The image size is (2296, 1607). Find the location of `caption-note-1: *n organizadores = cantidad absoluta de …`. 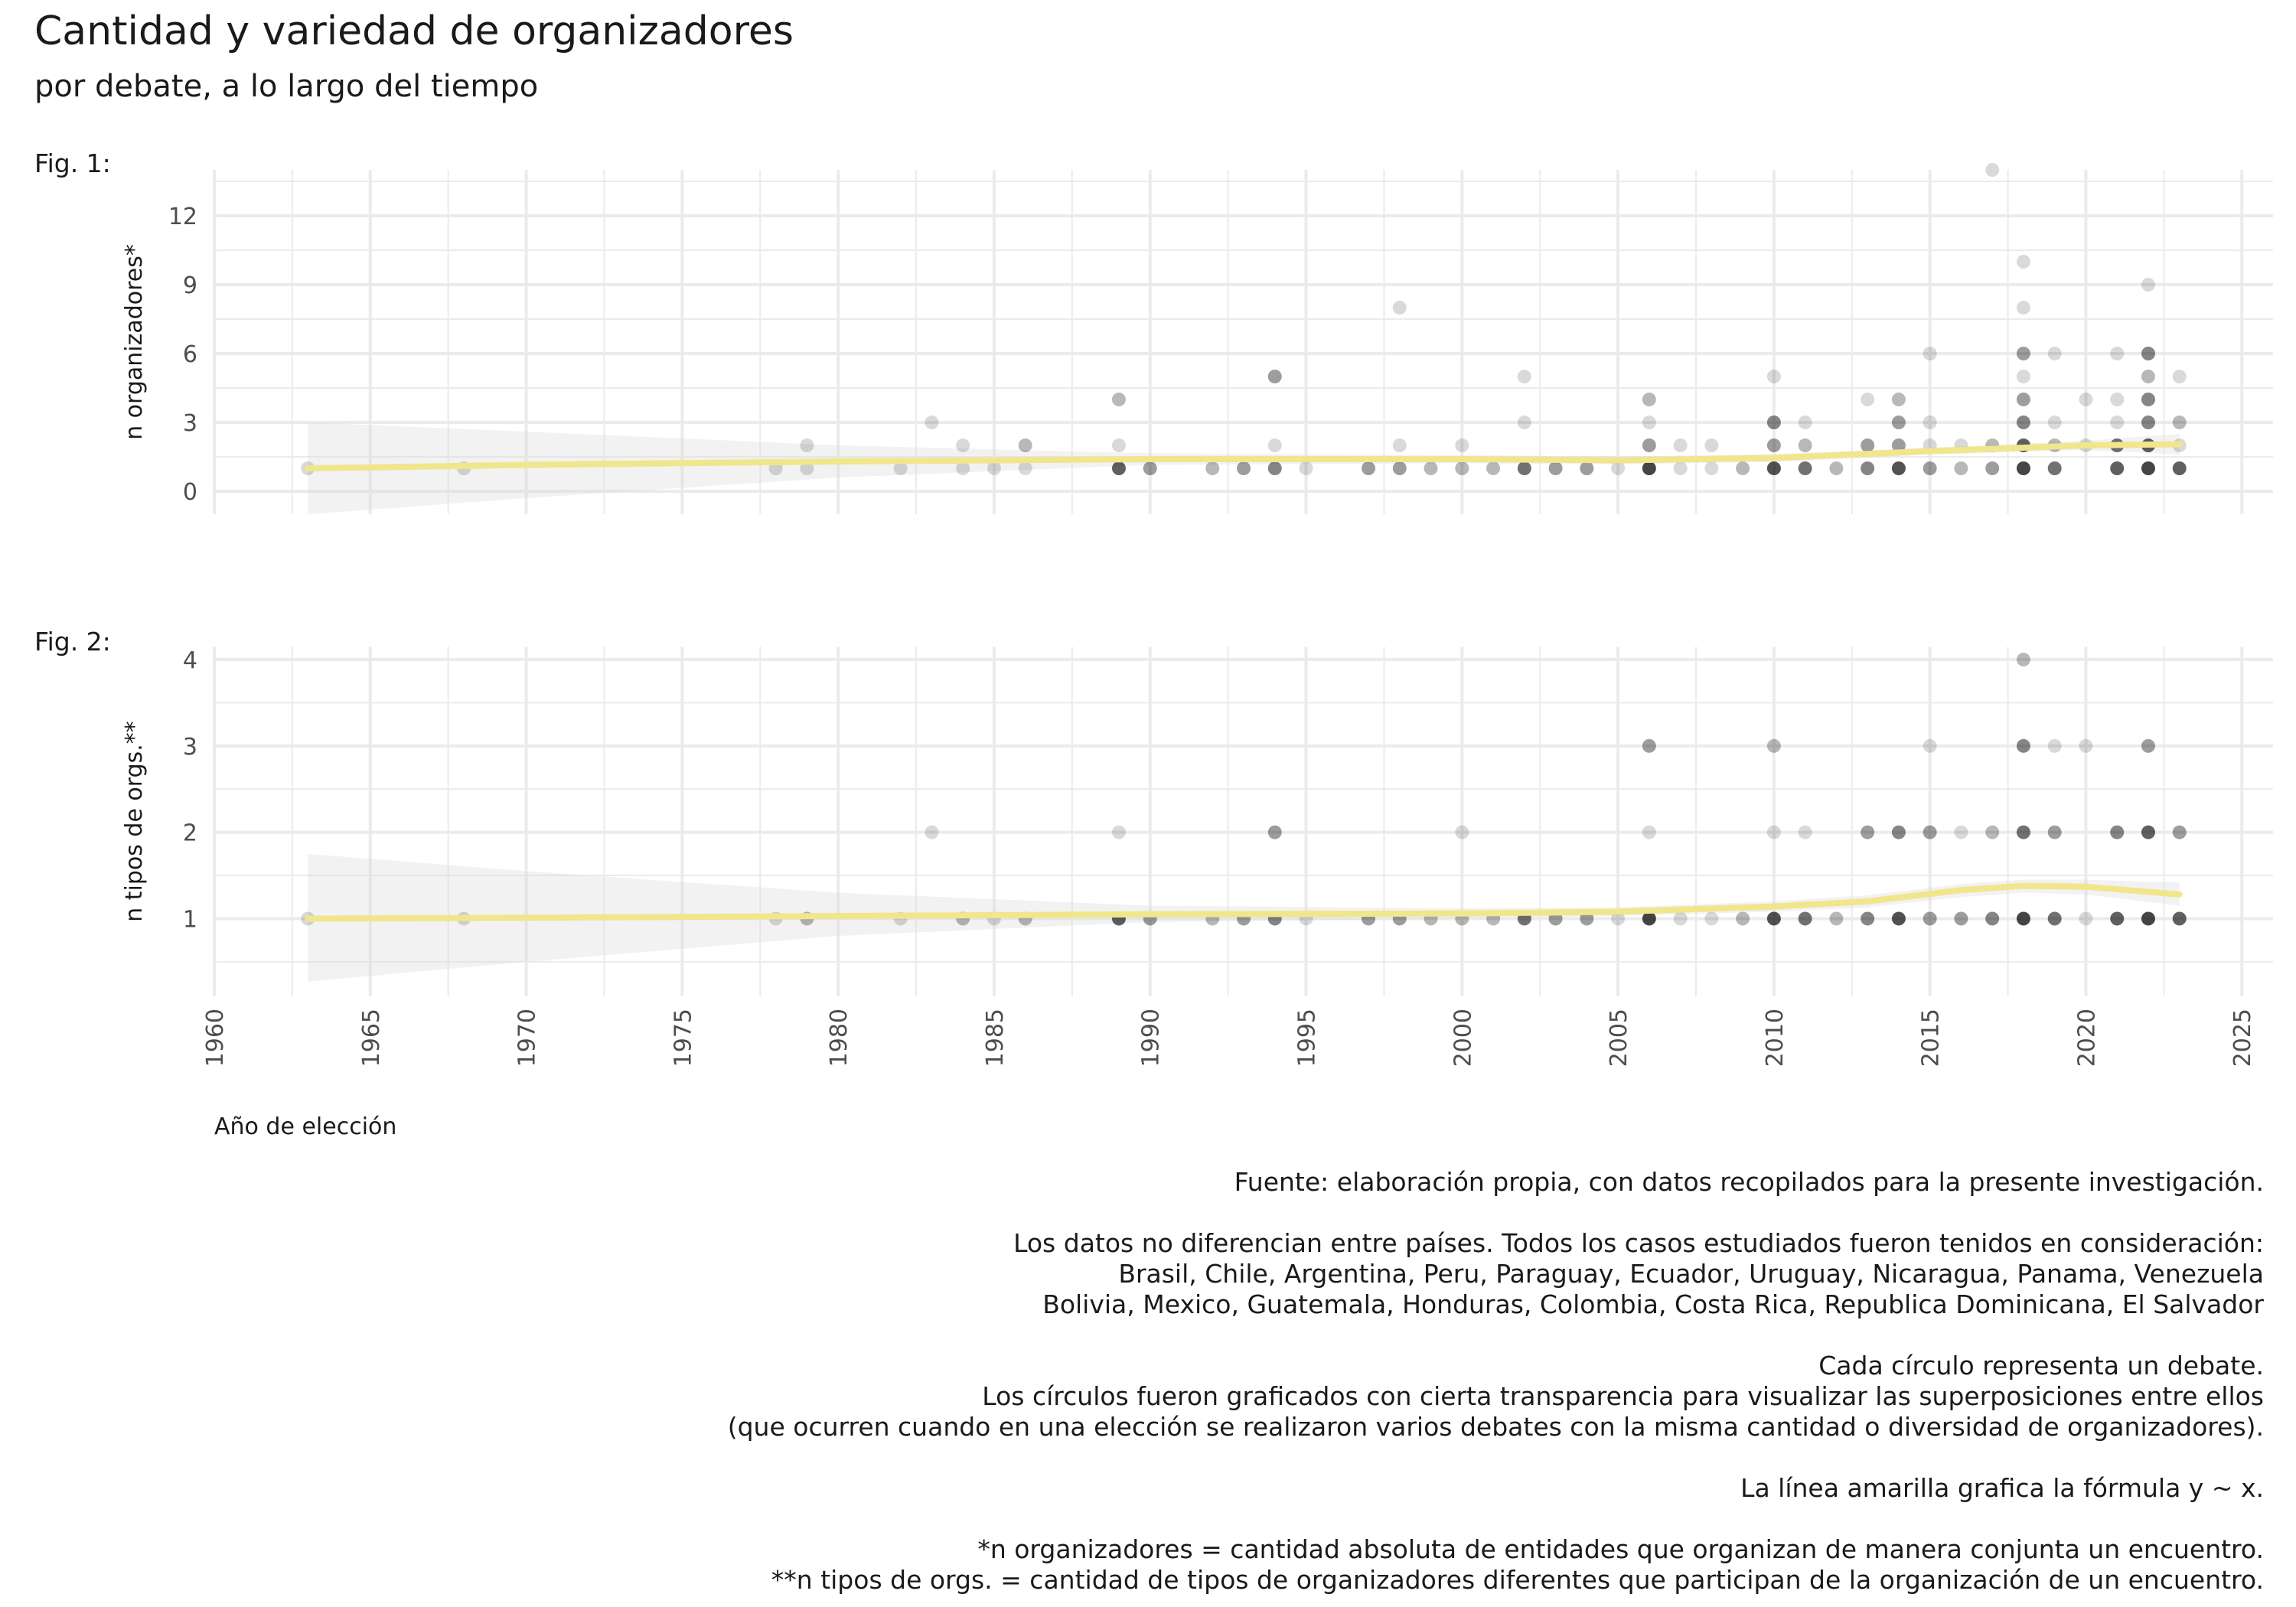

caption-note-1: *n organizadores = cantidad absoluta de … is located at coordinates (1620, 1549).